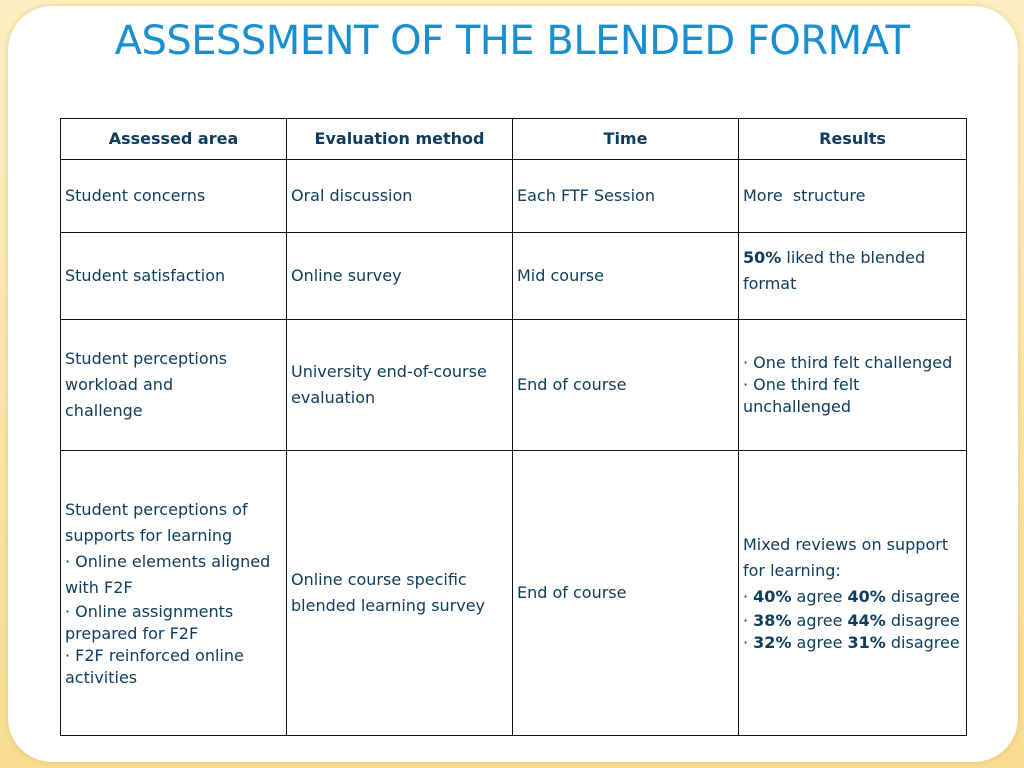 This screenshot has height=768, width=1024. What do you see at coordinates (625, 139) in the screenshot?
I see `header-time: Time` at bounding box center [625, 139].